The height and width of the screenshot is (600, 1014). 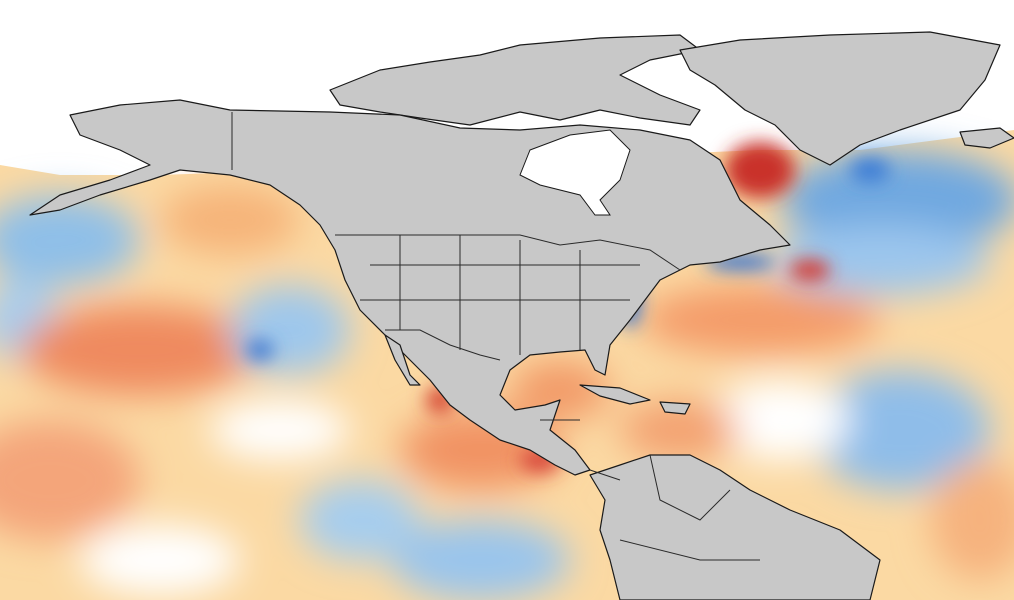 What do you see at coordinates (575, 172) in the screenshot?
I see `hudson-bay` at bounding box center [575, 172].